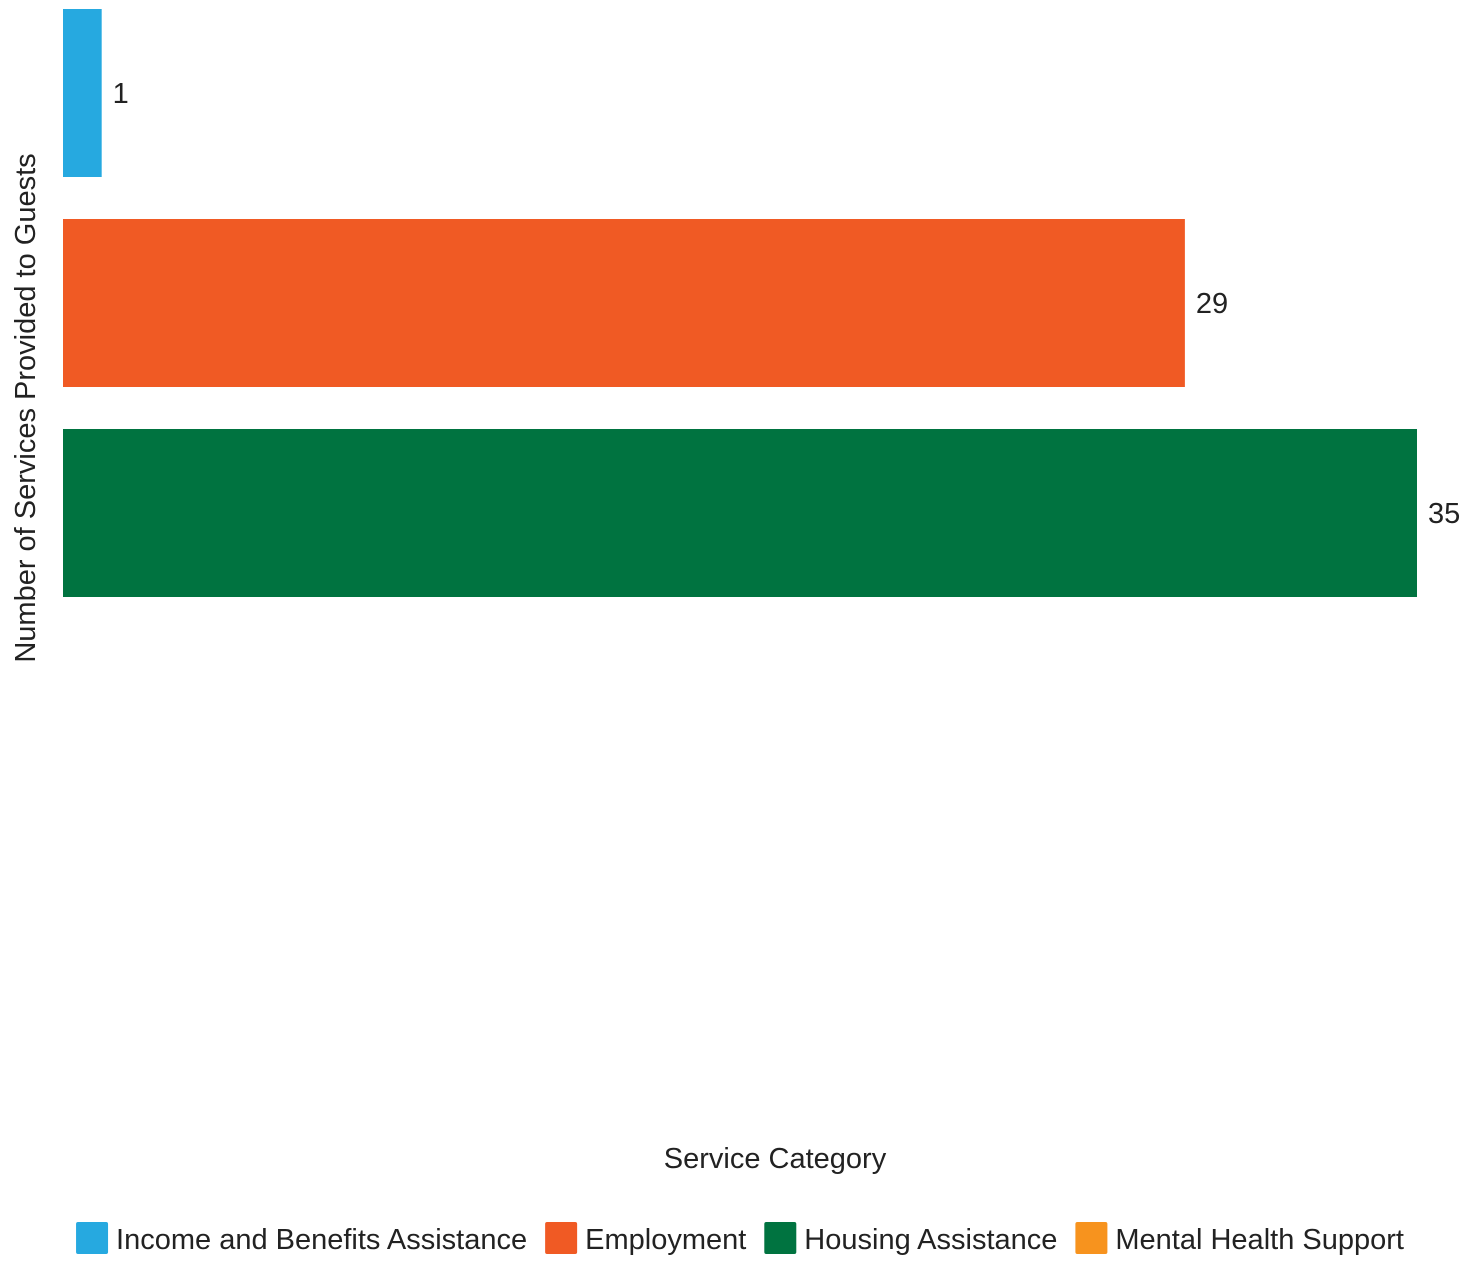  I want to click on legend-swatch-housing-assistance, so click(780, 1238).